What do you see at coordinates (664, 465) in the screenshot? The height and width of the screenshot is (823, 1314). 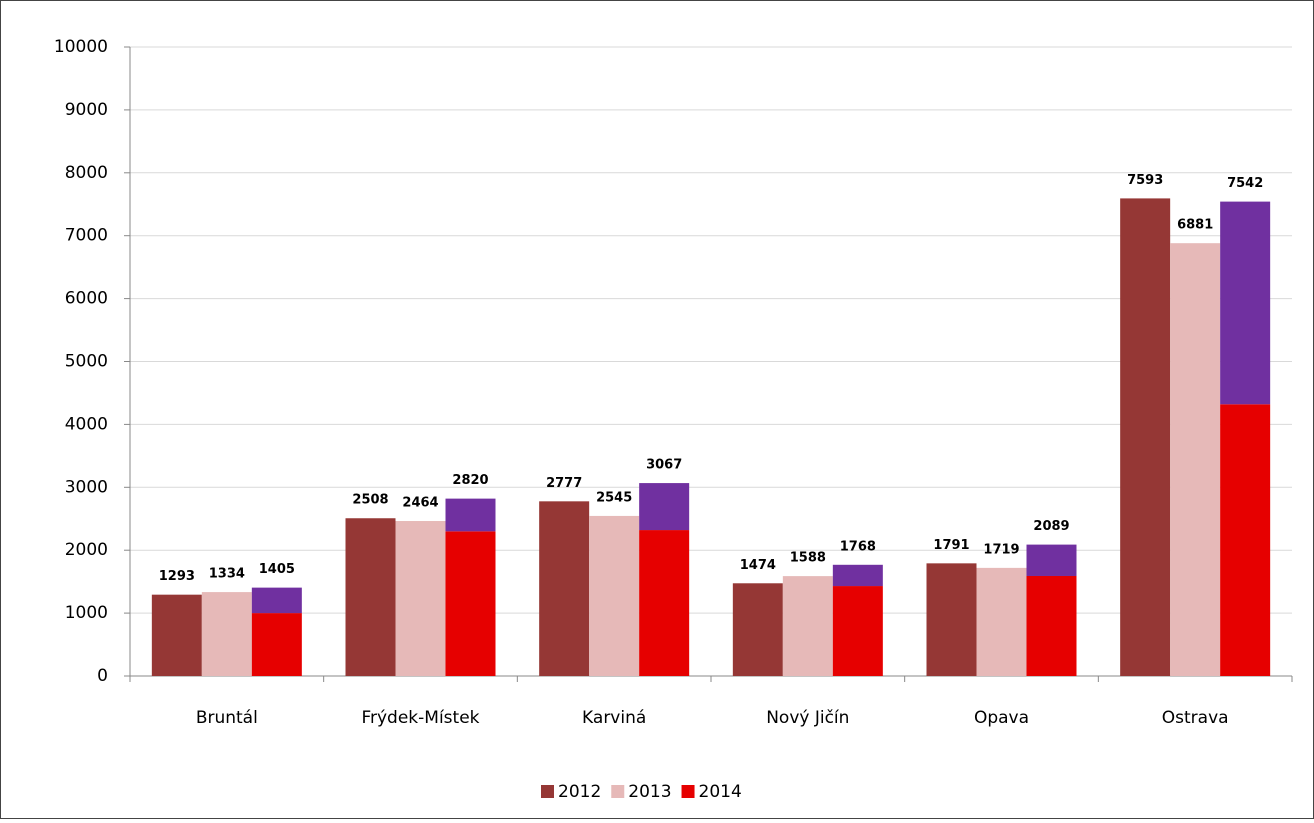 I see `data-label: 3067` at bounding box center [664, 465].